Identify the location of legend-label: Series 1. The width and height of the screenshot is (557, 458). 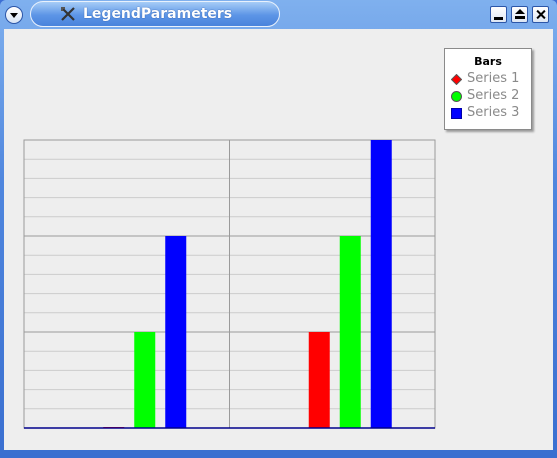
(493, 78).